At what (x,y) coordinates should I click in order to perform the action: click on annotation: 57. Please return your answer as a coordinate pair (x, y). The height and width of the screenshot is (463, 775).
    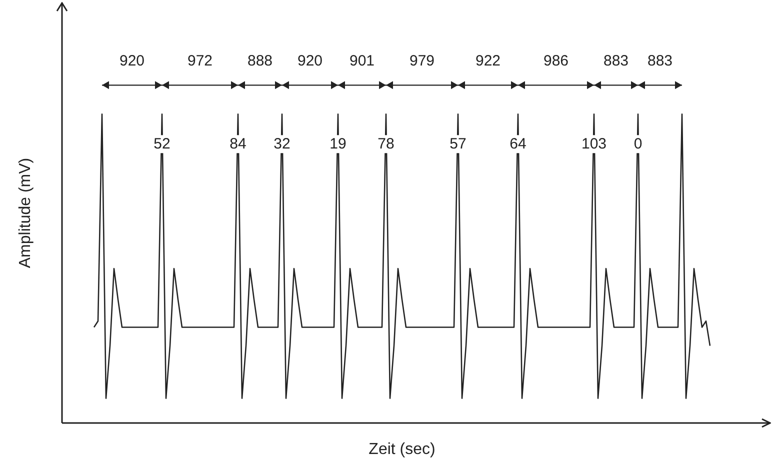
    Looking at the image, I should click on (458, 143).